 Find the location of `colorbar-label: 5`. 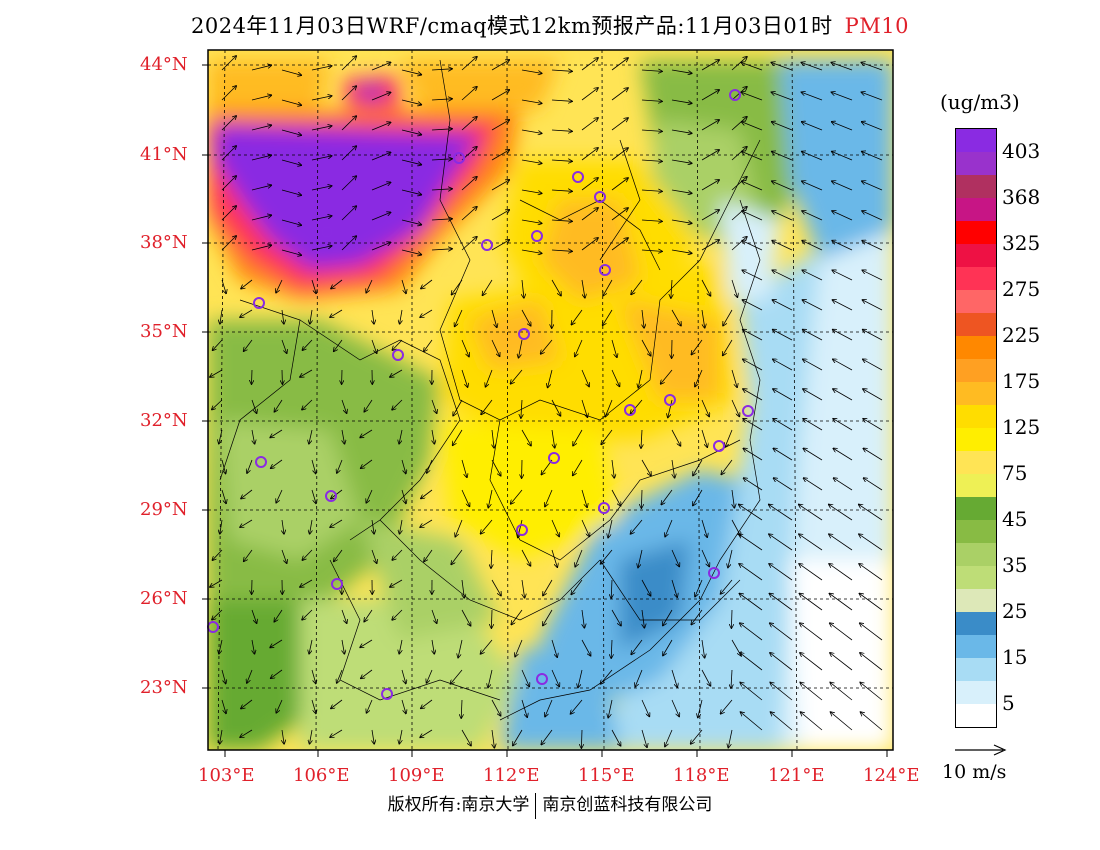

colorbar-label: 5 is located at coordinates (1008, 703).